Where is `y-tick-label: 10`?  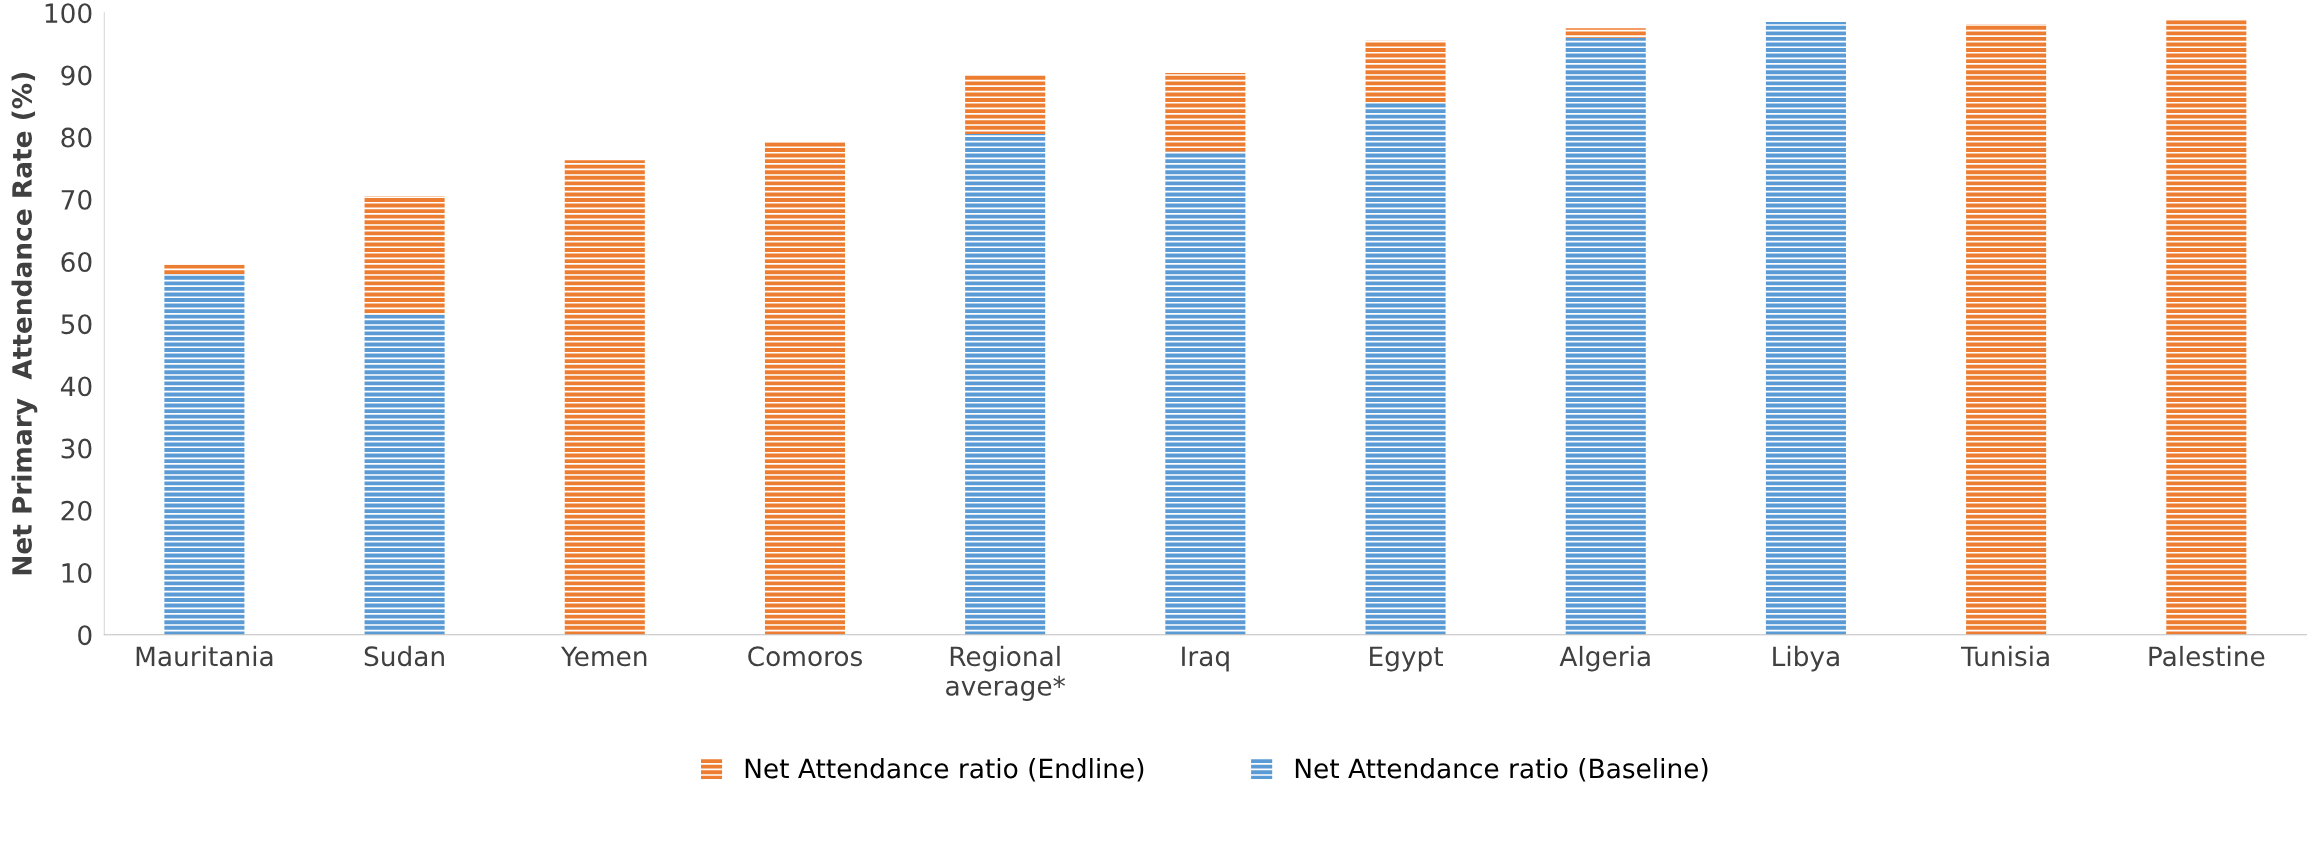
y-tick-label: 10 is located at coordinates (77, 572).